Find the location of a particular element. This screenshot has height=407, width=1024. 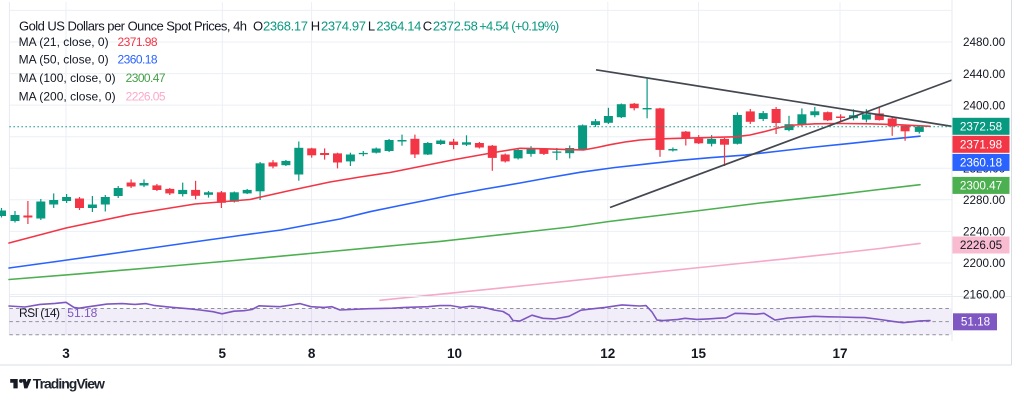

svg-text: 2374.97 is located at coordinates (343, 26).